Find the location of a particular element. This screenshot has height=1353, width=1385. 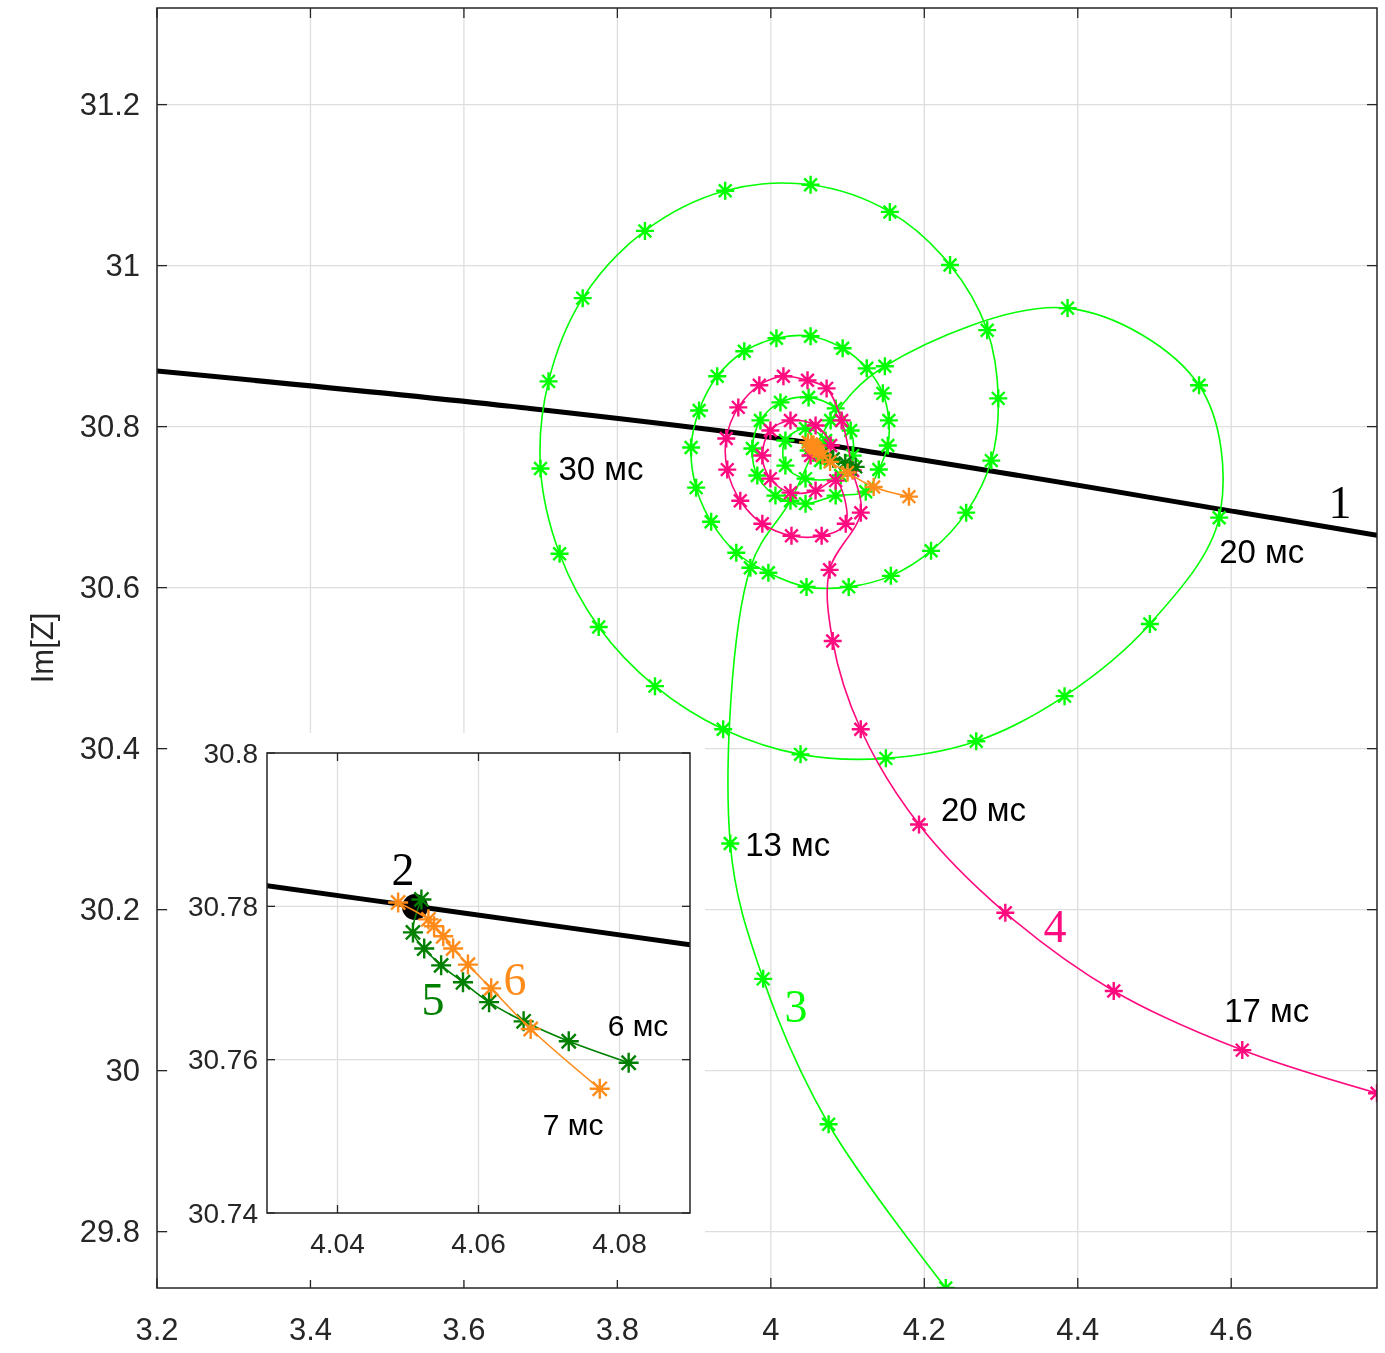

x-tick-label: 4.08 is located at coordinates (619, 1243).